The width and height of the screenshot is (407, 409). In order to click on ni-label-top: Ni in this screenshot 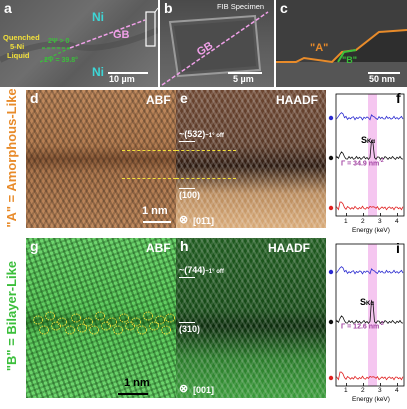, I will do `click(98, 17)`.